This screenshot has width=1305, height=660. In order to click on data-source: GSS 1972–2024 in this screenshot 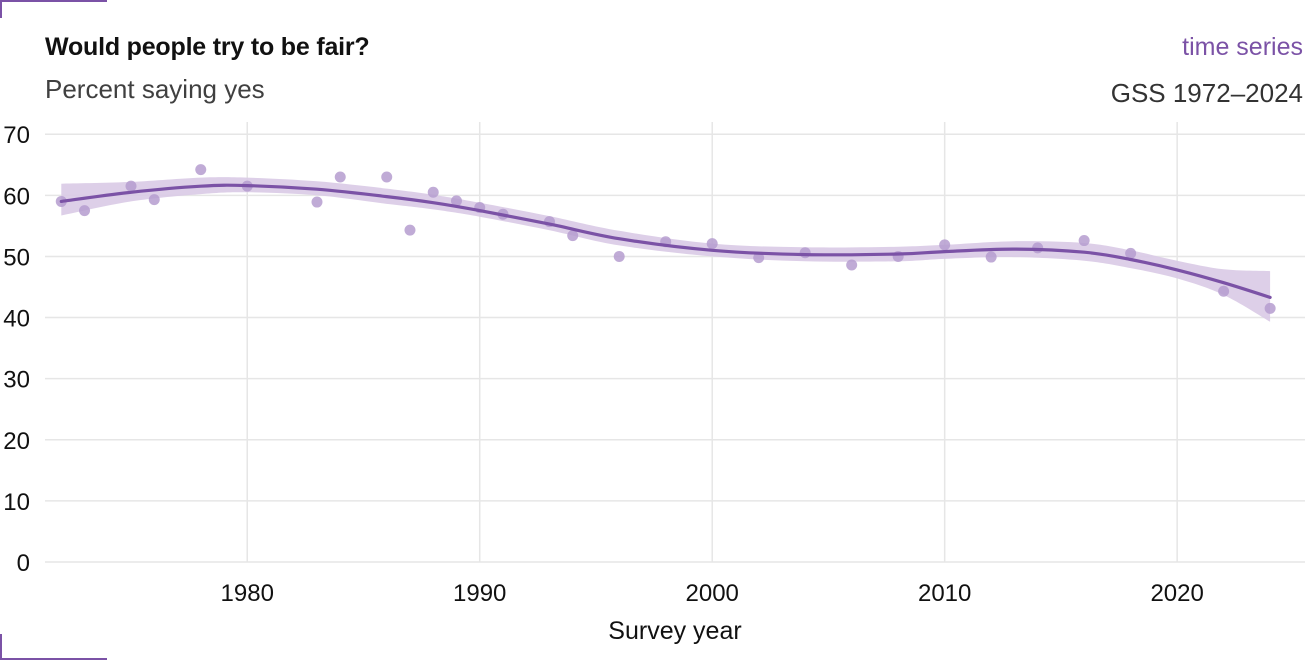, I will do `click(1206, 93)`.